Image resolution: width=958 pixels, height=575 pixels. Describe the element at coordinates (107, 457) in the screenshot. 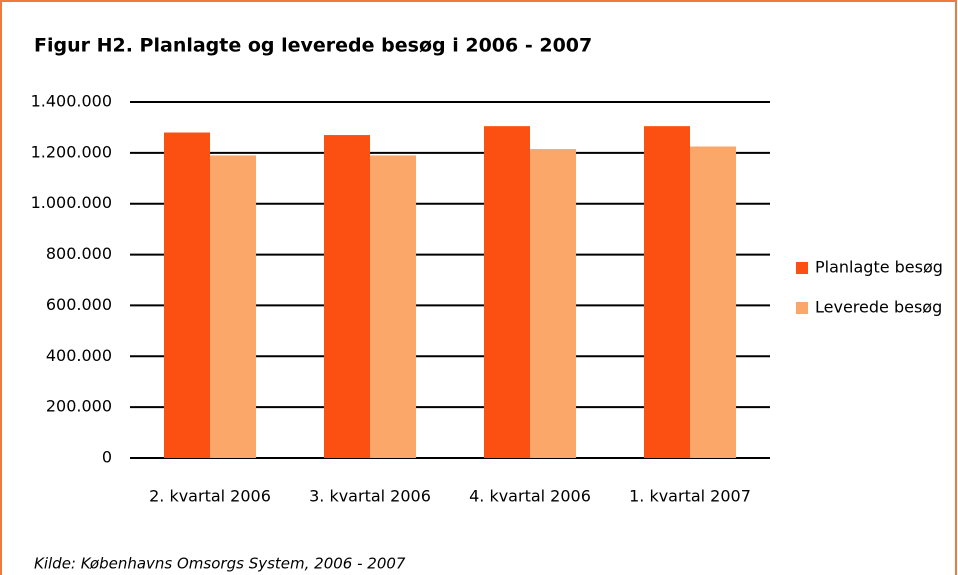

I see `y-tick-label: 0` at that location.